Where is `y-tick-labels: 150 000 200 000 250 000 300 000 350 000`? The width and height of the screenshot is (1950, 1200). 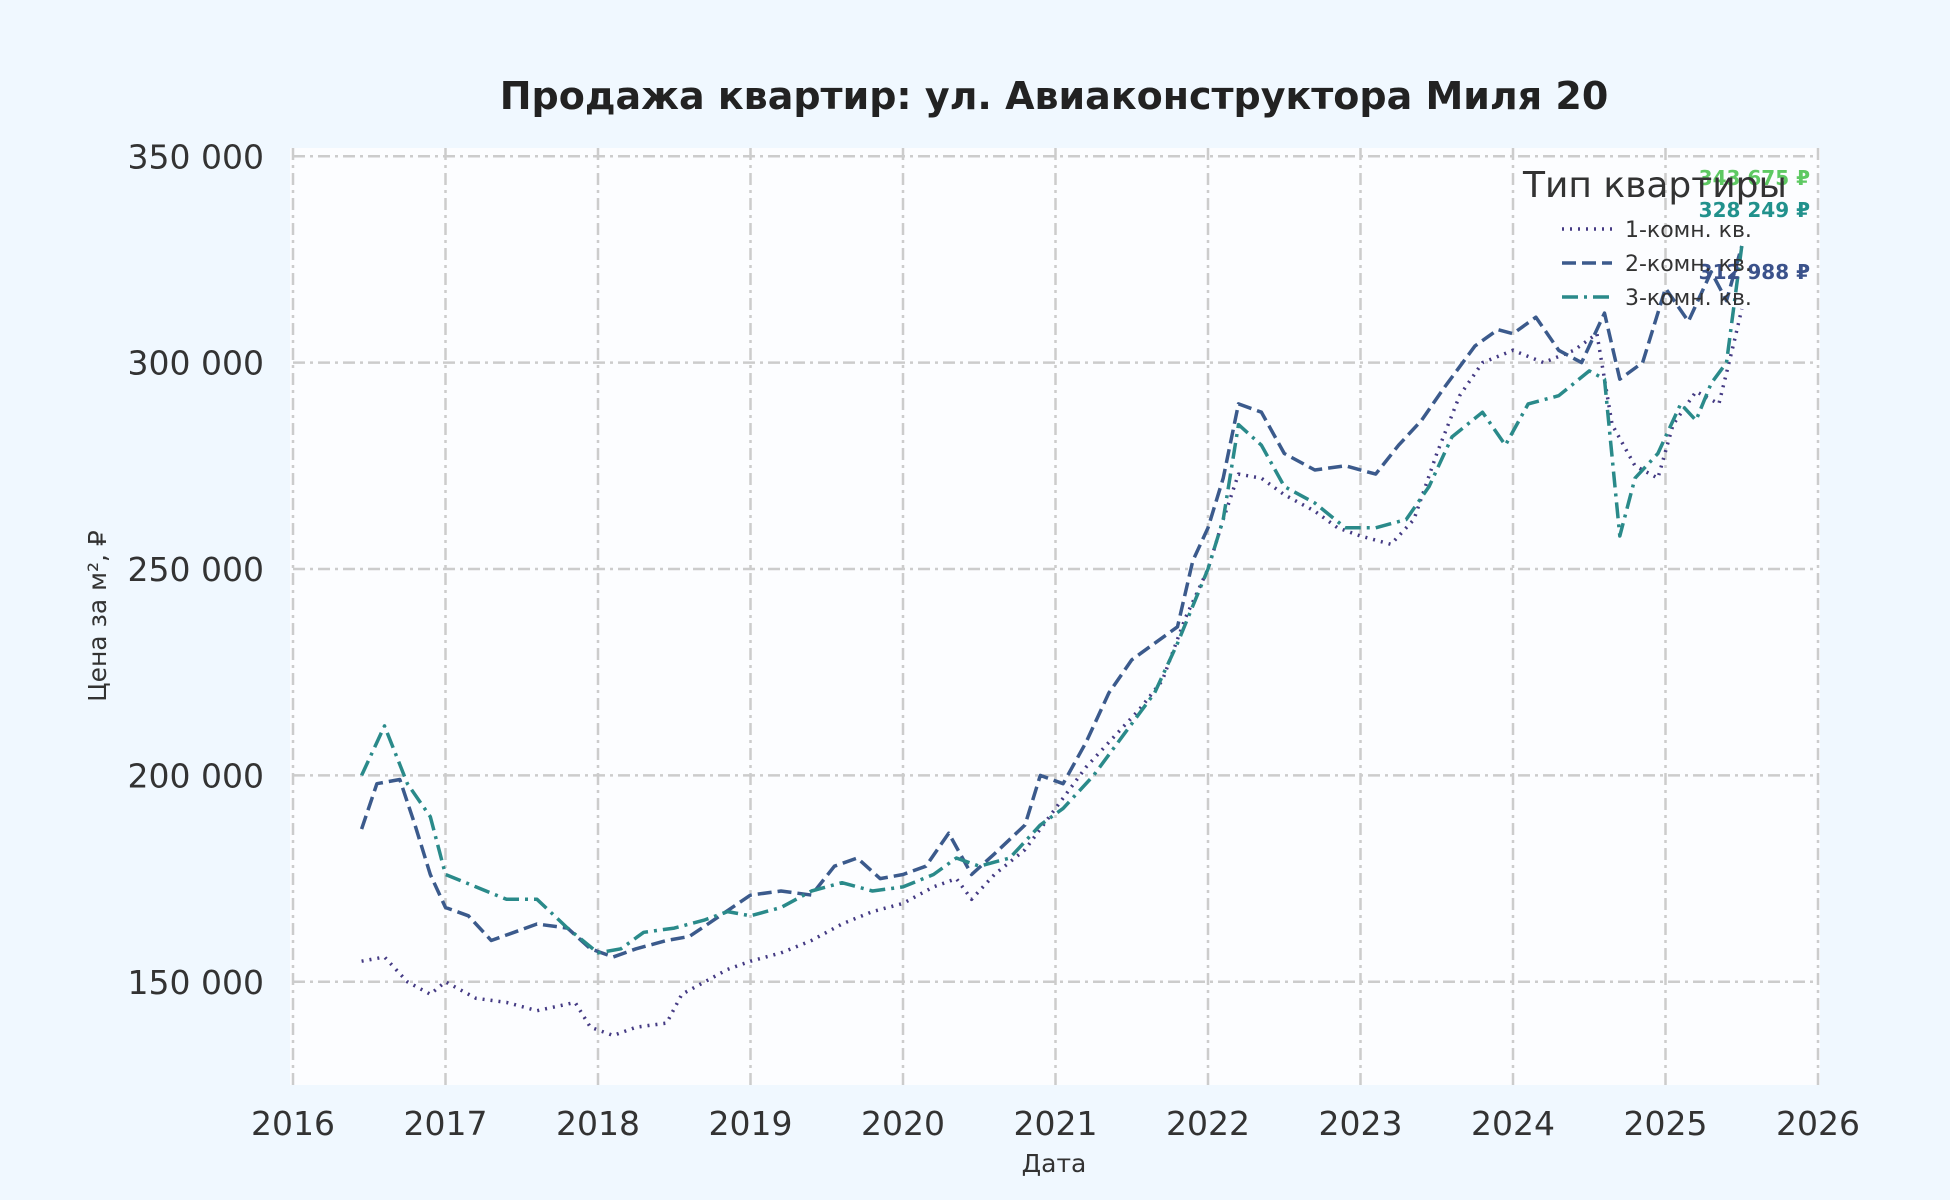 y-tick-labels: 150 000 200 000 250 000 300 000 350 000 is located at coordinates (196, 569).